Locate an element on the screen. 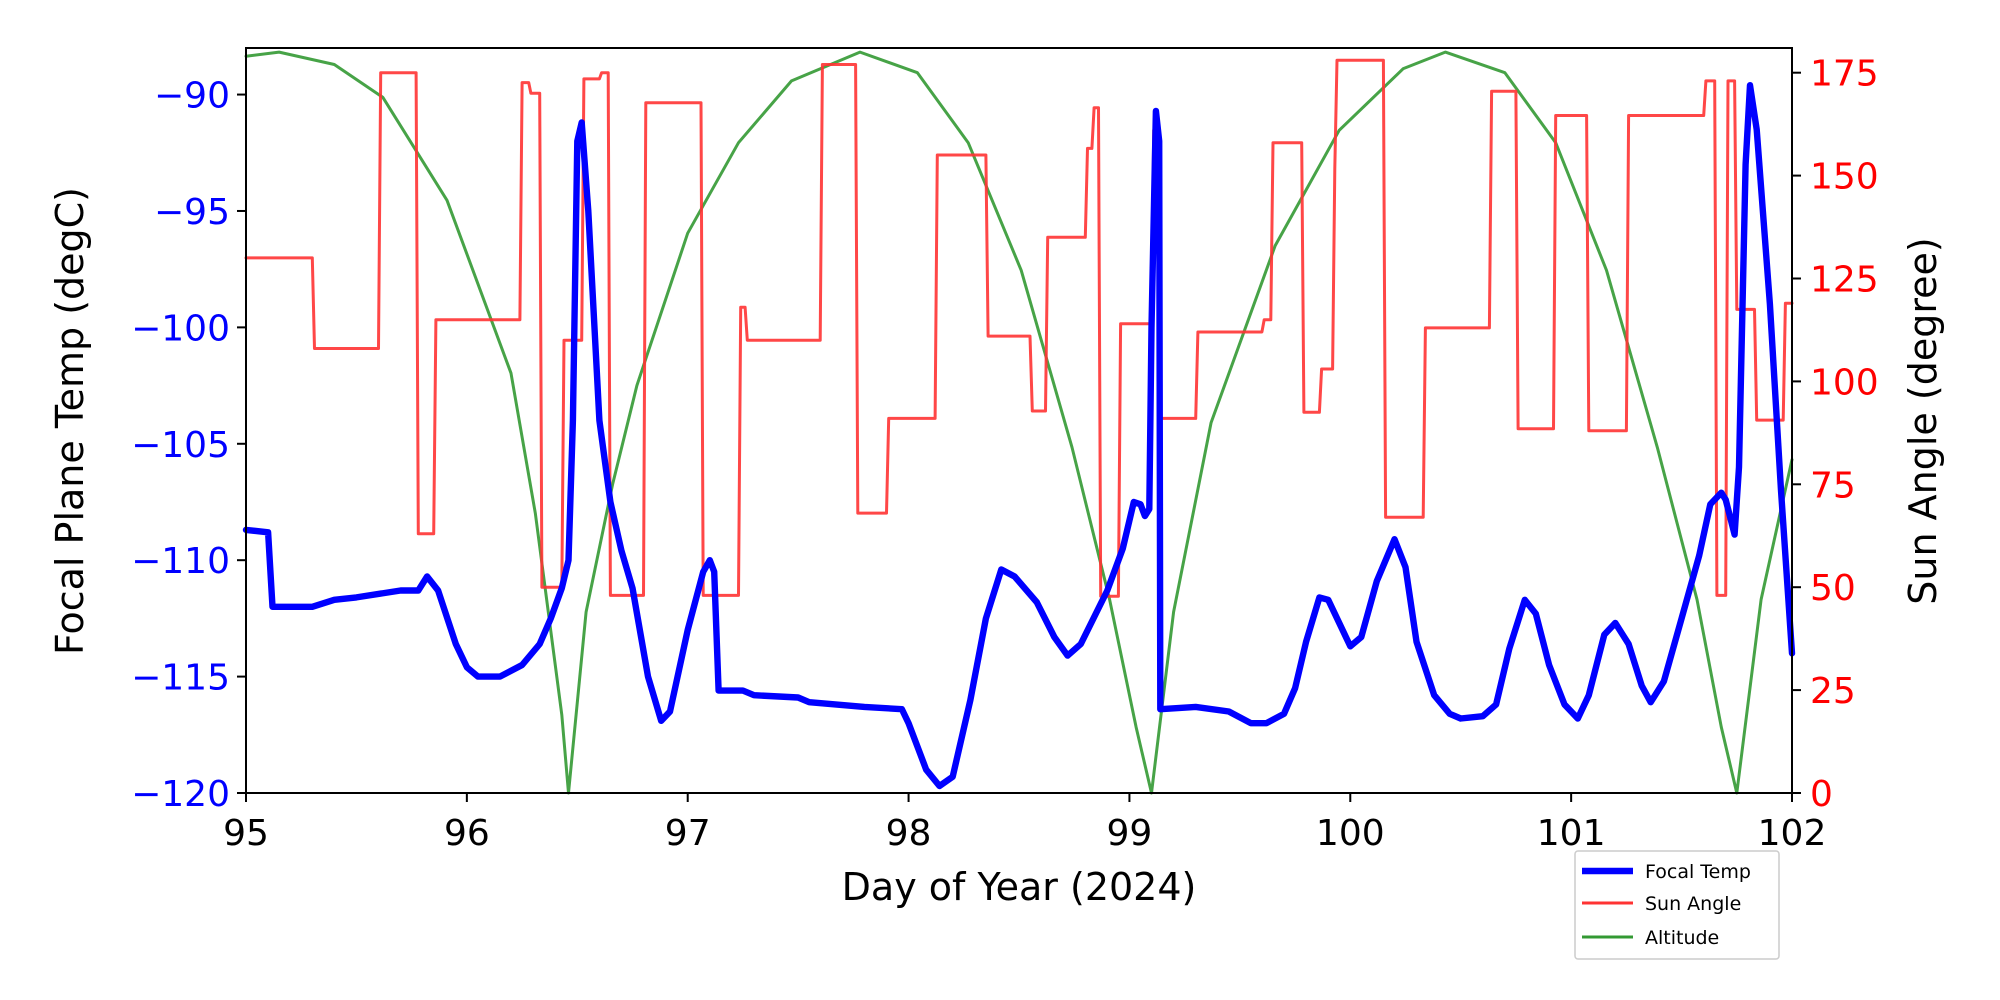  y-axis-label-right: Sun Angle (degree) is located at coordinates (1923, 420).